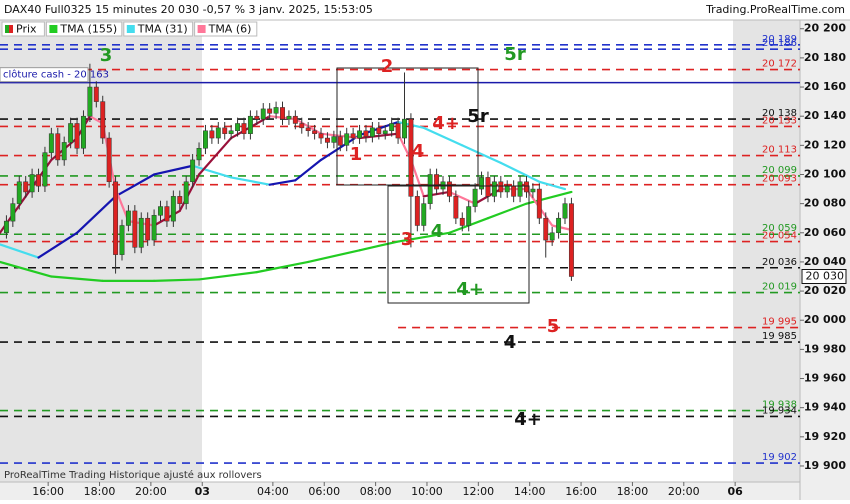  Describe the element at coordinates (151, 491) in the screenshot. I see `x-tick-label: 20:00` at that location.